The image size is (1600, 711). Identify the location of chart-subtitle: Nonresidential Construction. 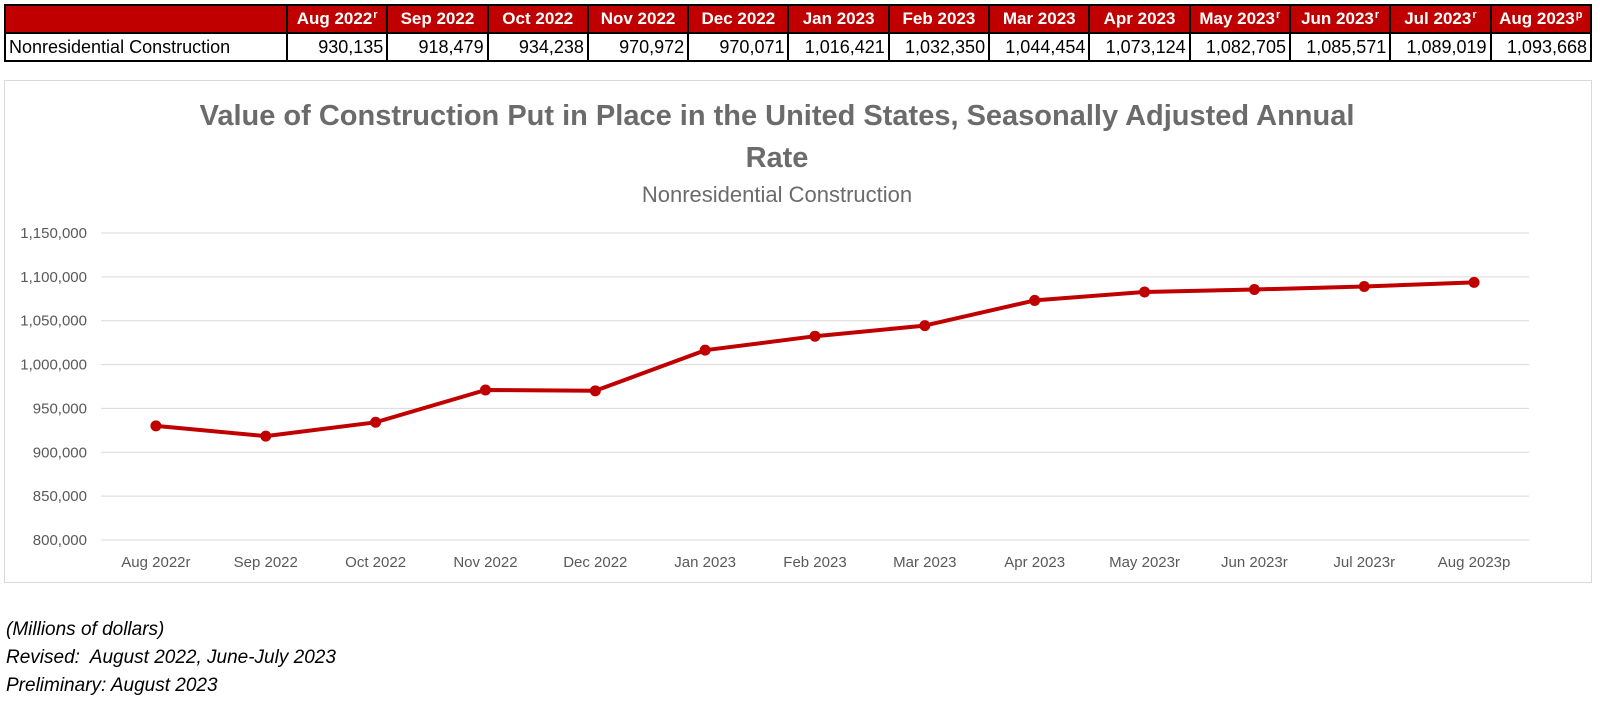
(777, 194).